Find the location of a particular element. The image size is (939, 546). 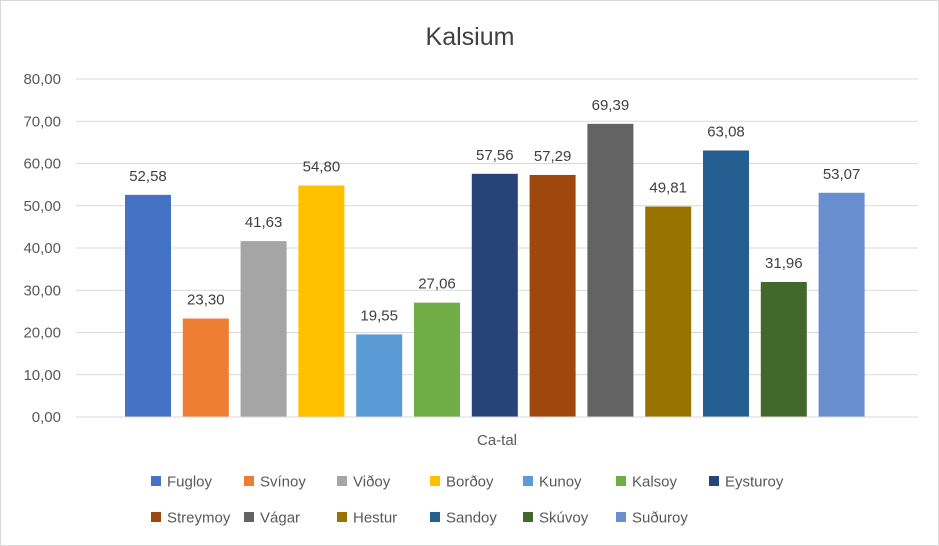

legend-label: Svínoy is located at coordinates (283, 482).